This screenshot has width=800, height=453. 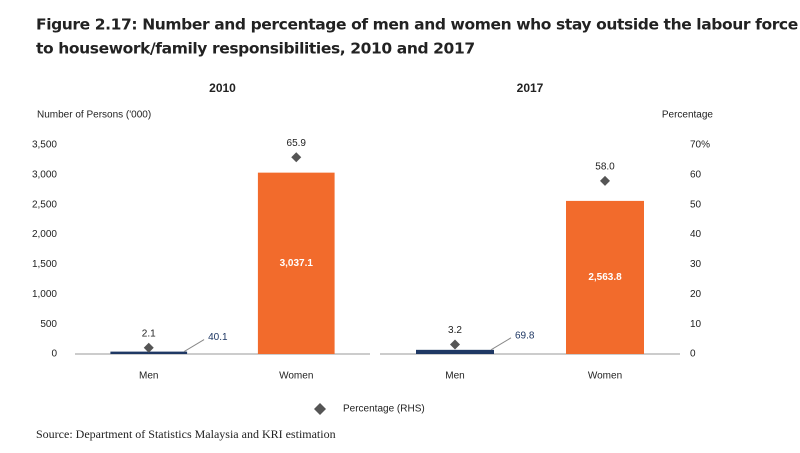 What do you see at coordinates (696, 324) in the screenshot?
I see `y2-tick-label: 10` at bounding box center [696, 324].